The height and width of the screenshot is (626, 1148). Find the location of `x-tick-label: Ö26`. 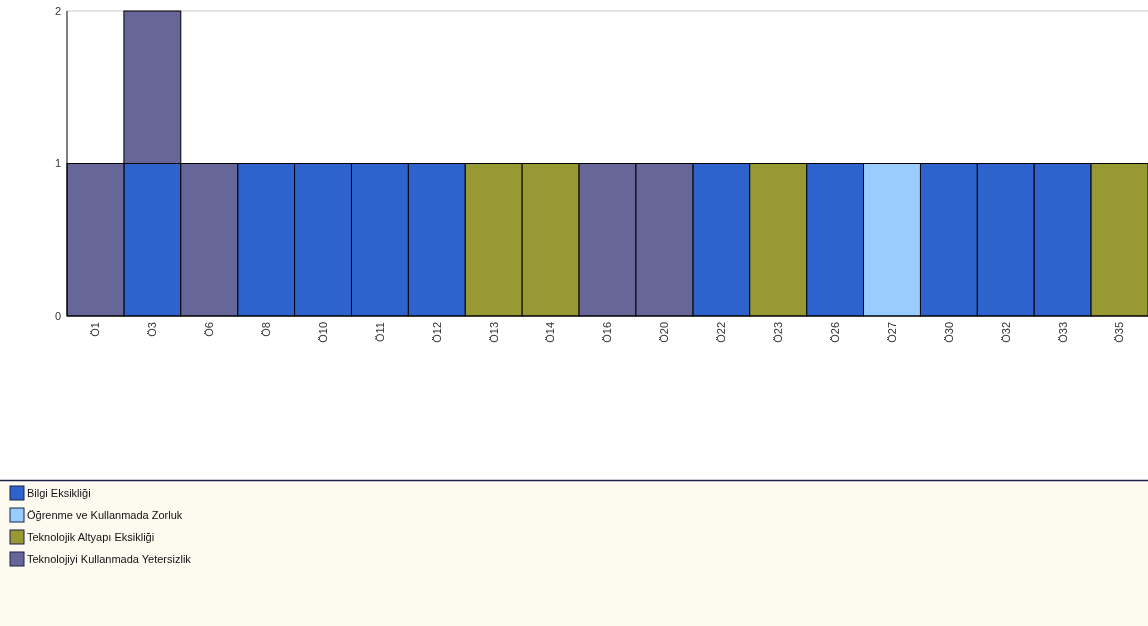

x-tick-label: Ö26 is located at coordinates (834, 332).